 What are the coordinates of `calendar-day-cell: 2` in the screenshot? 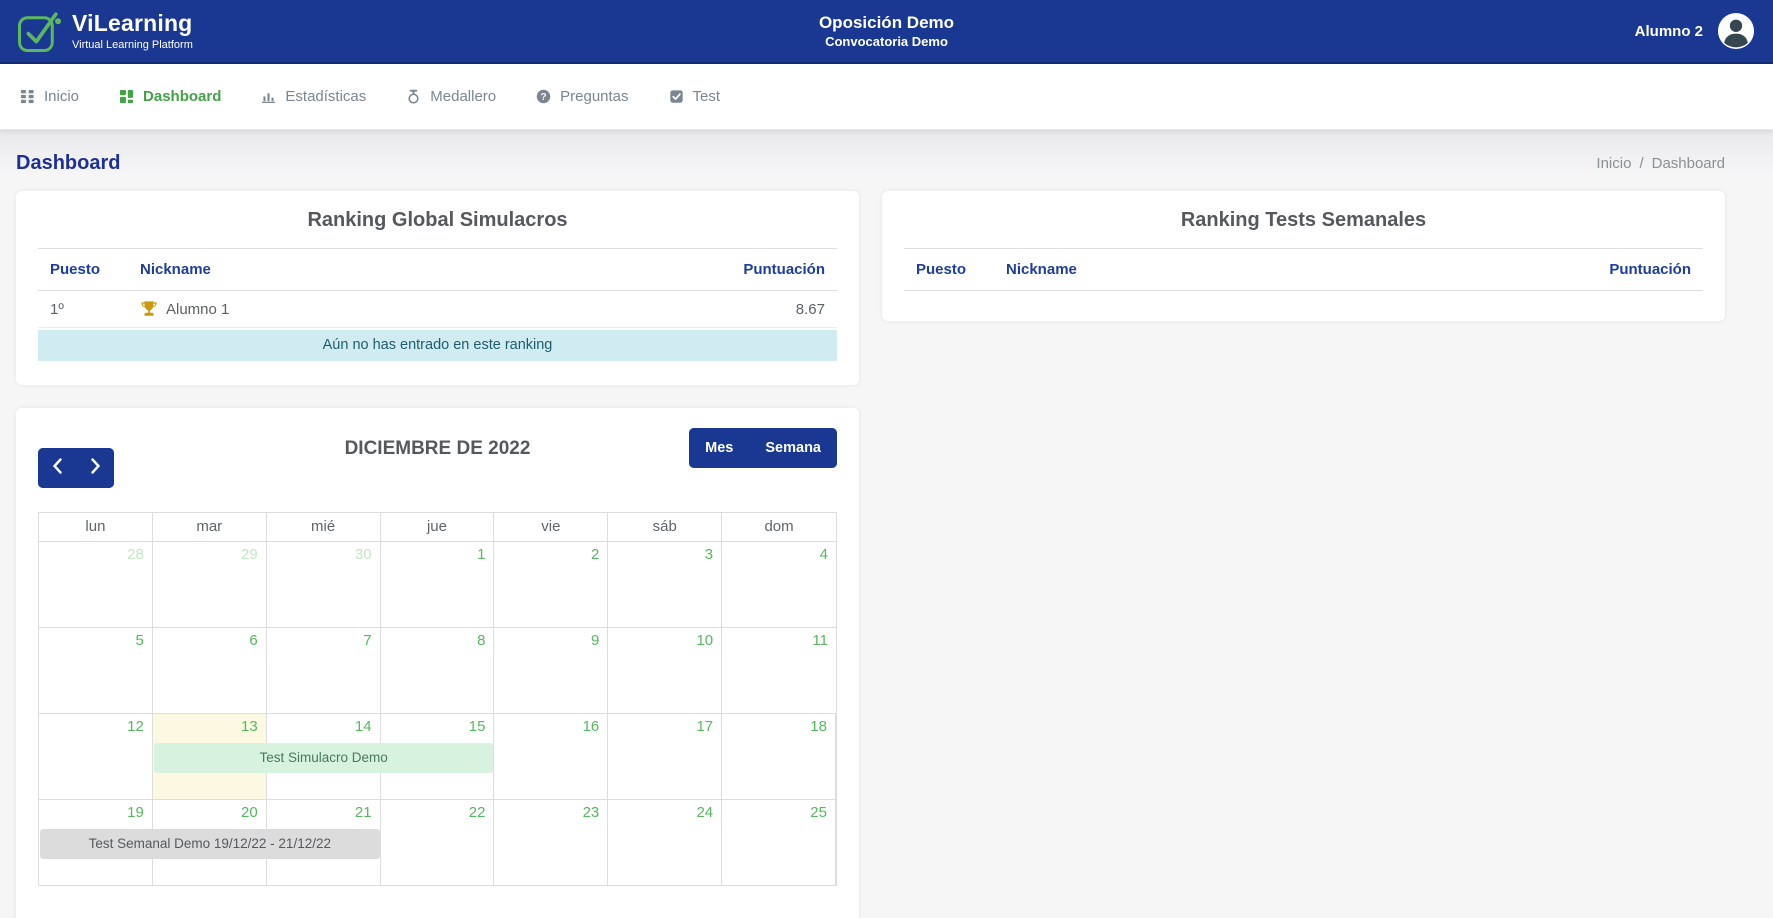 It's located at (551, 584).